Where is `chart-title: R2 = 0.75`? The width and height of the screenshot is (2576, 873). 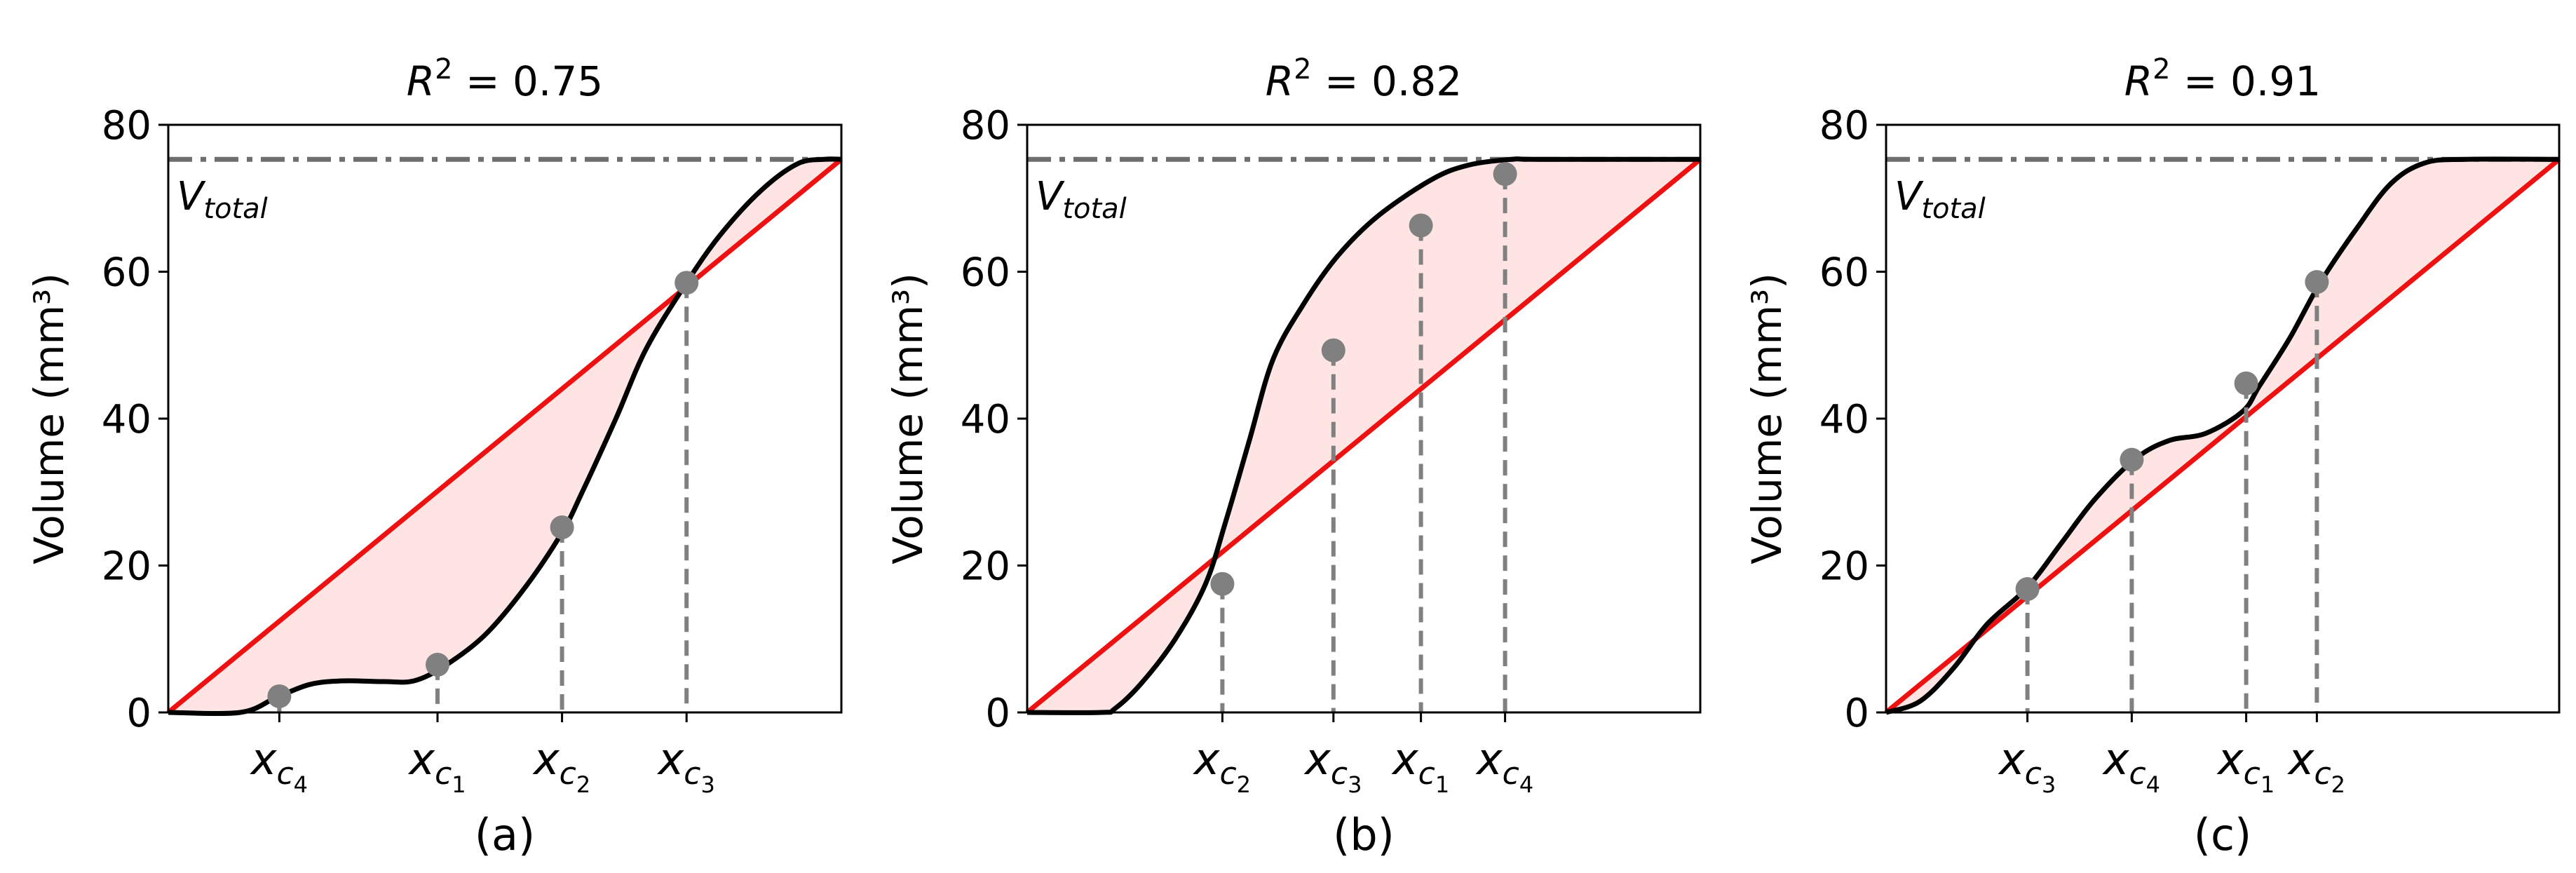
chart-title: R2 = 0.75 is located at coordinates (505, 79).